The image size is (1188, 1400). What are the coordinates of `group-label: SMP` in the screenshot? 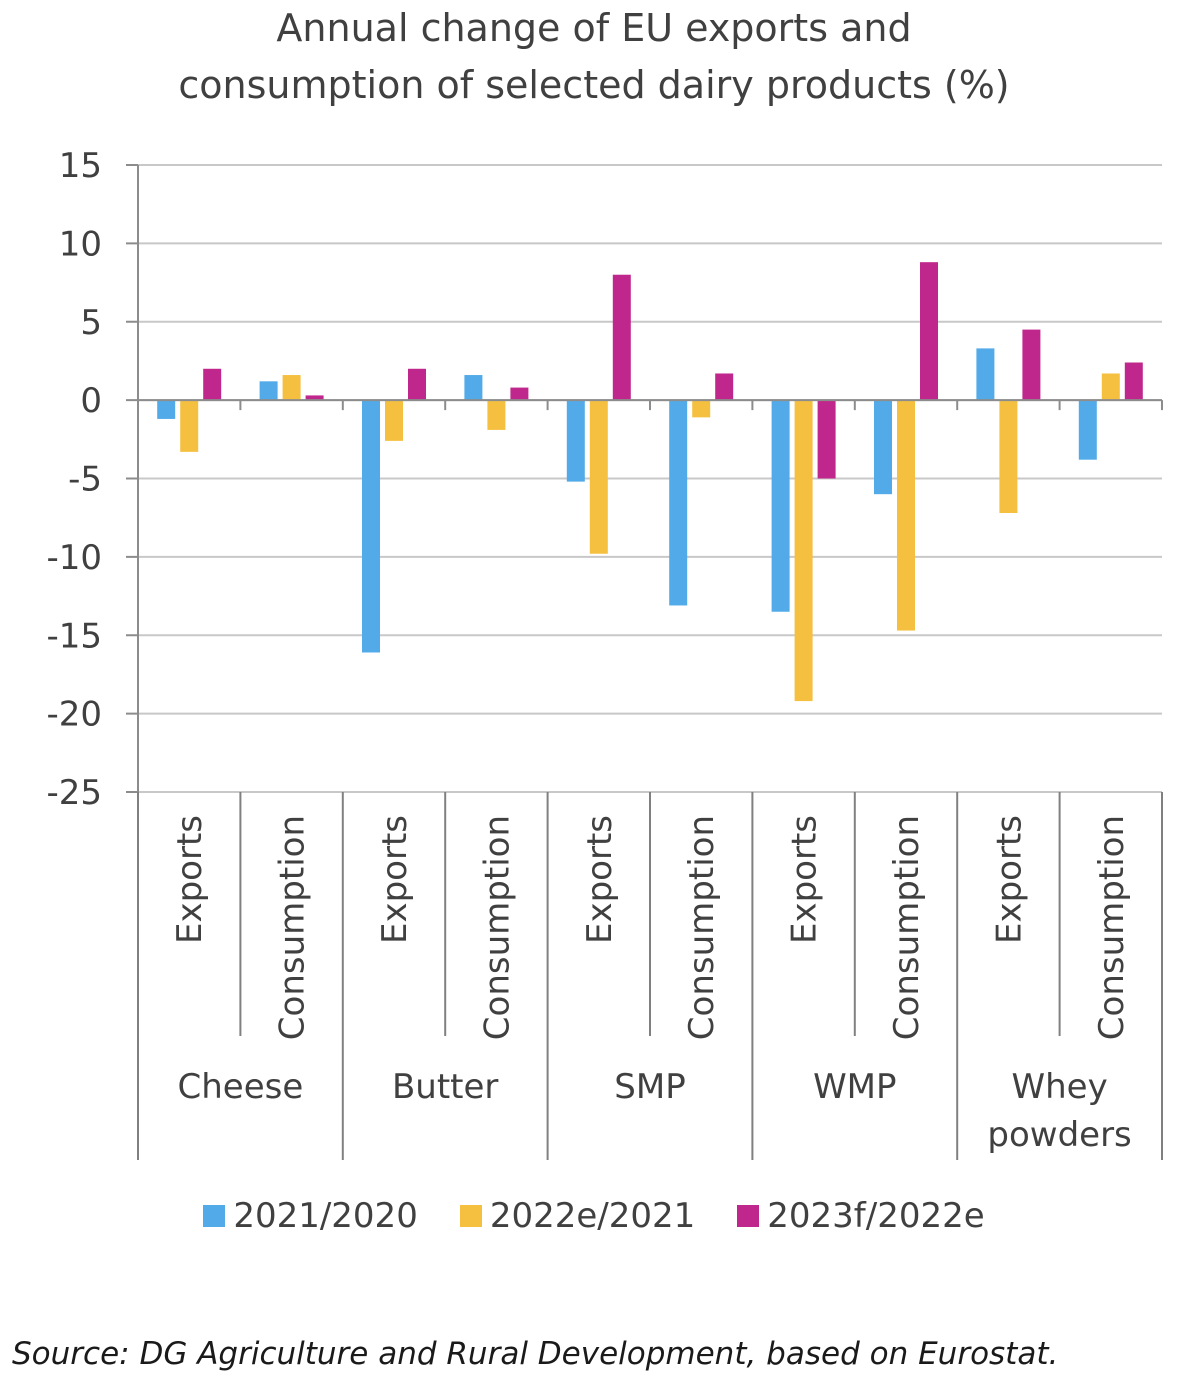 It's located at (649, 1087).